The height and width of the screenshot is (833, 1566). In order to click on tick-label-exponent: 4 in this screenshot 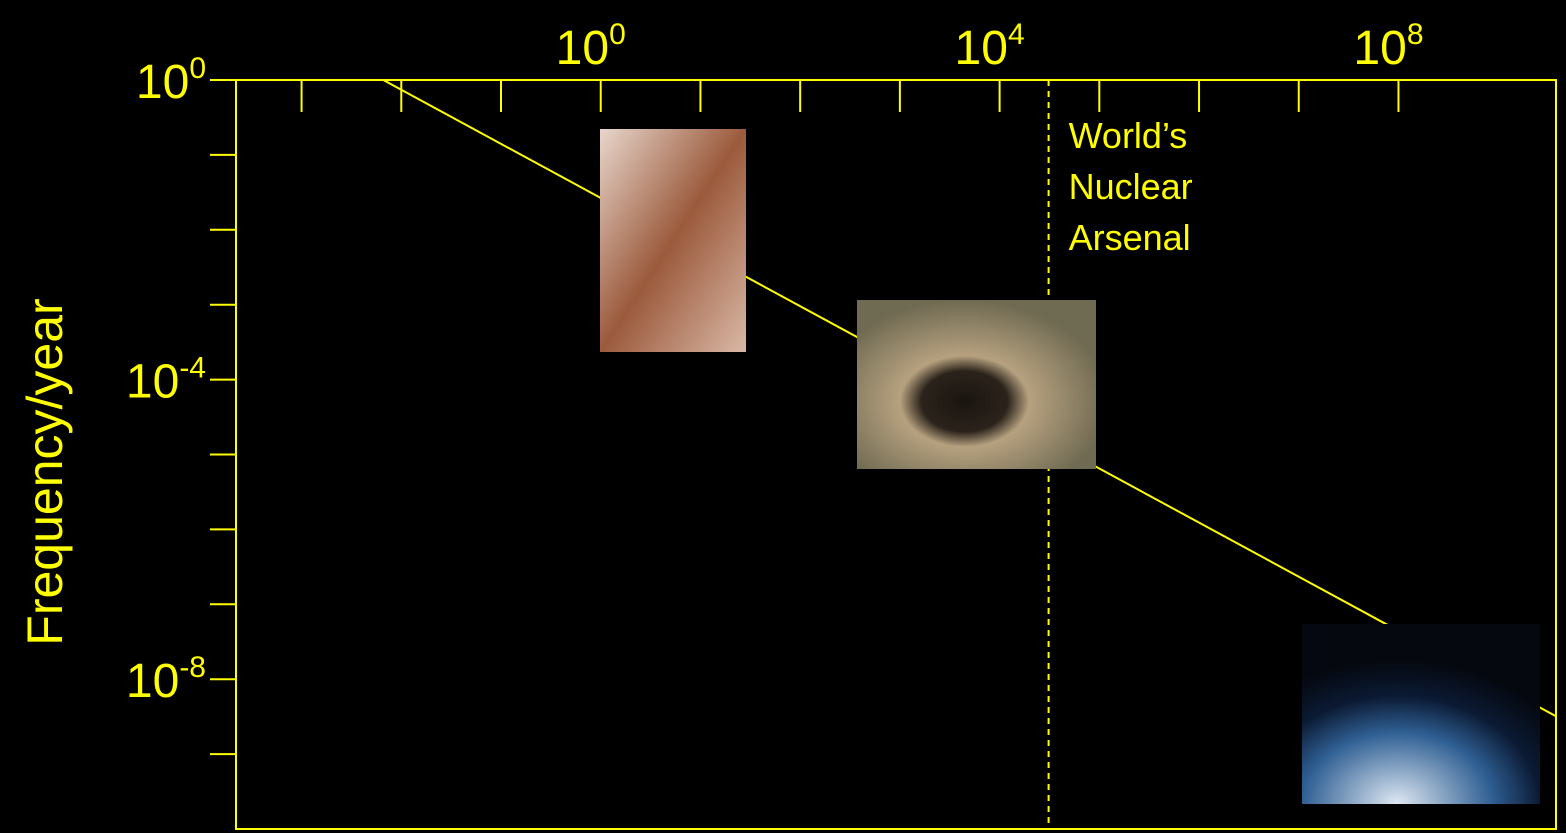, I will do `click(1016, 34)`.